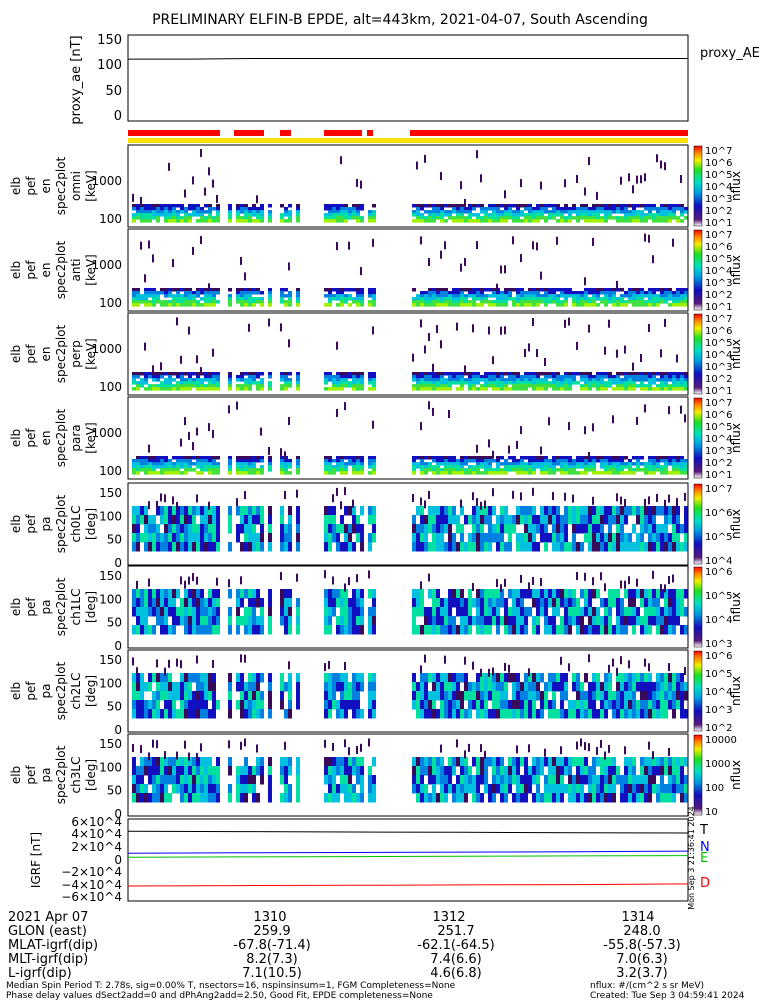 This screenshot has width=775, height=1000. Describe the element at coordinates (118, 860) in the screenshot. I see `igrf-ytick: 0` at that location.